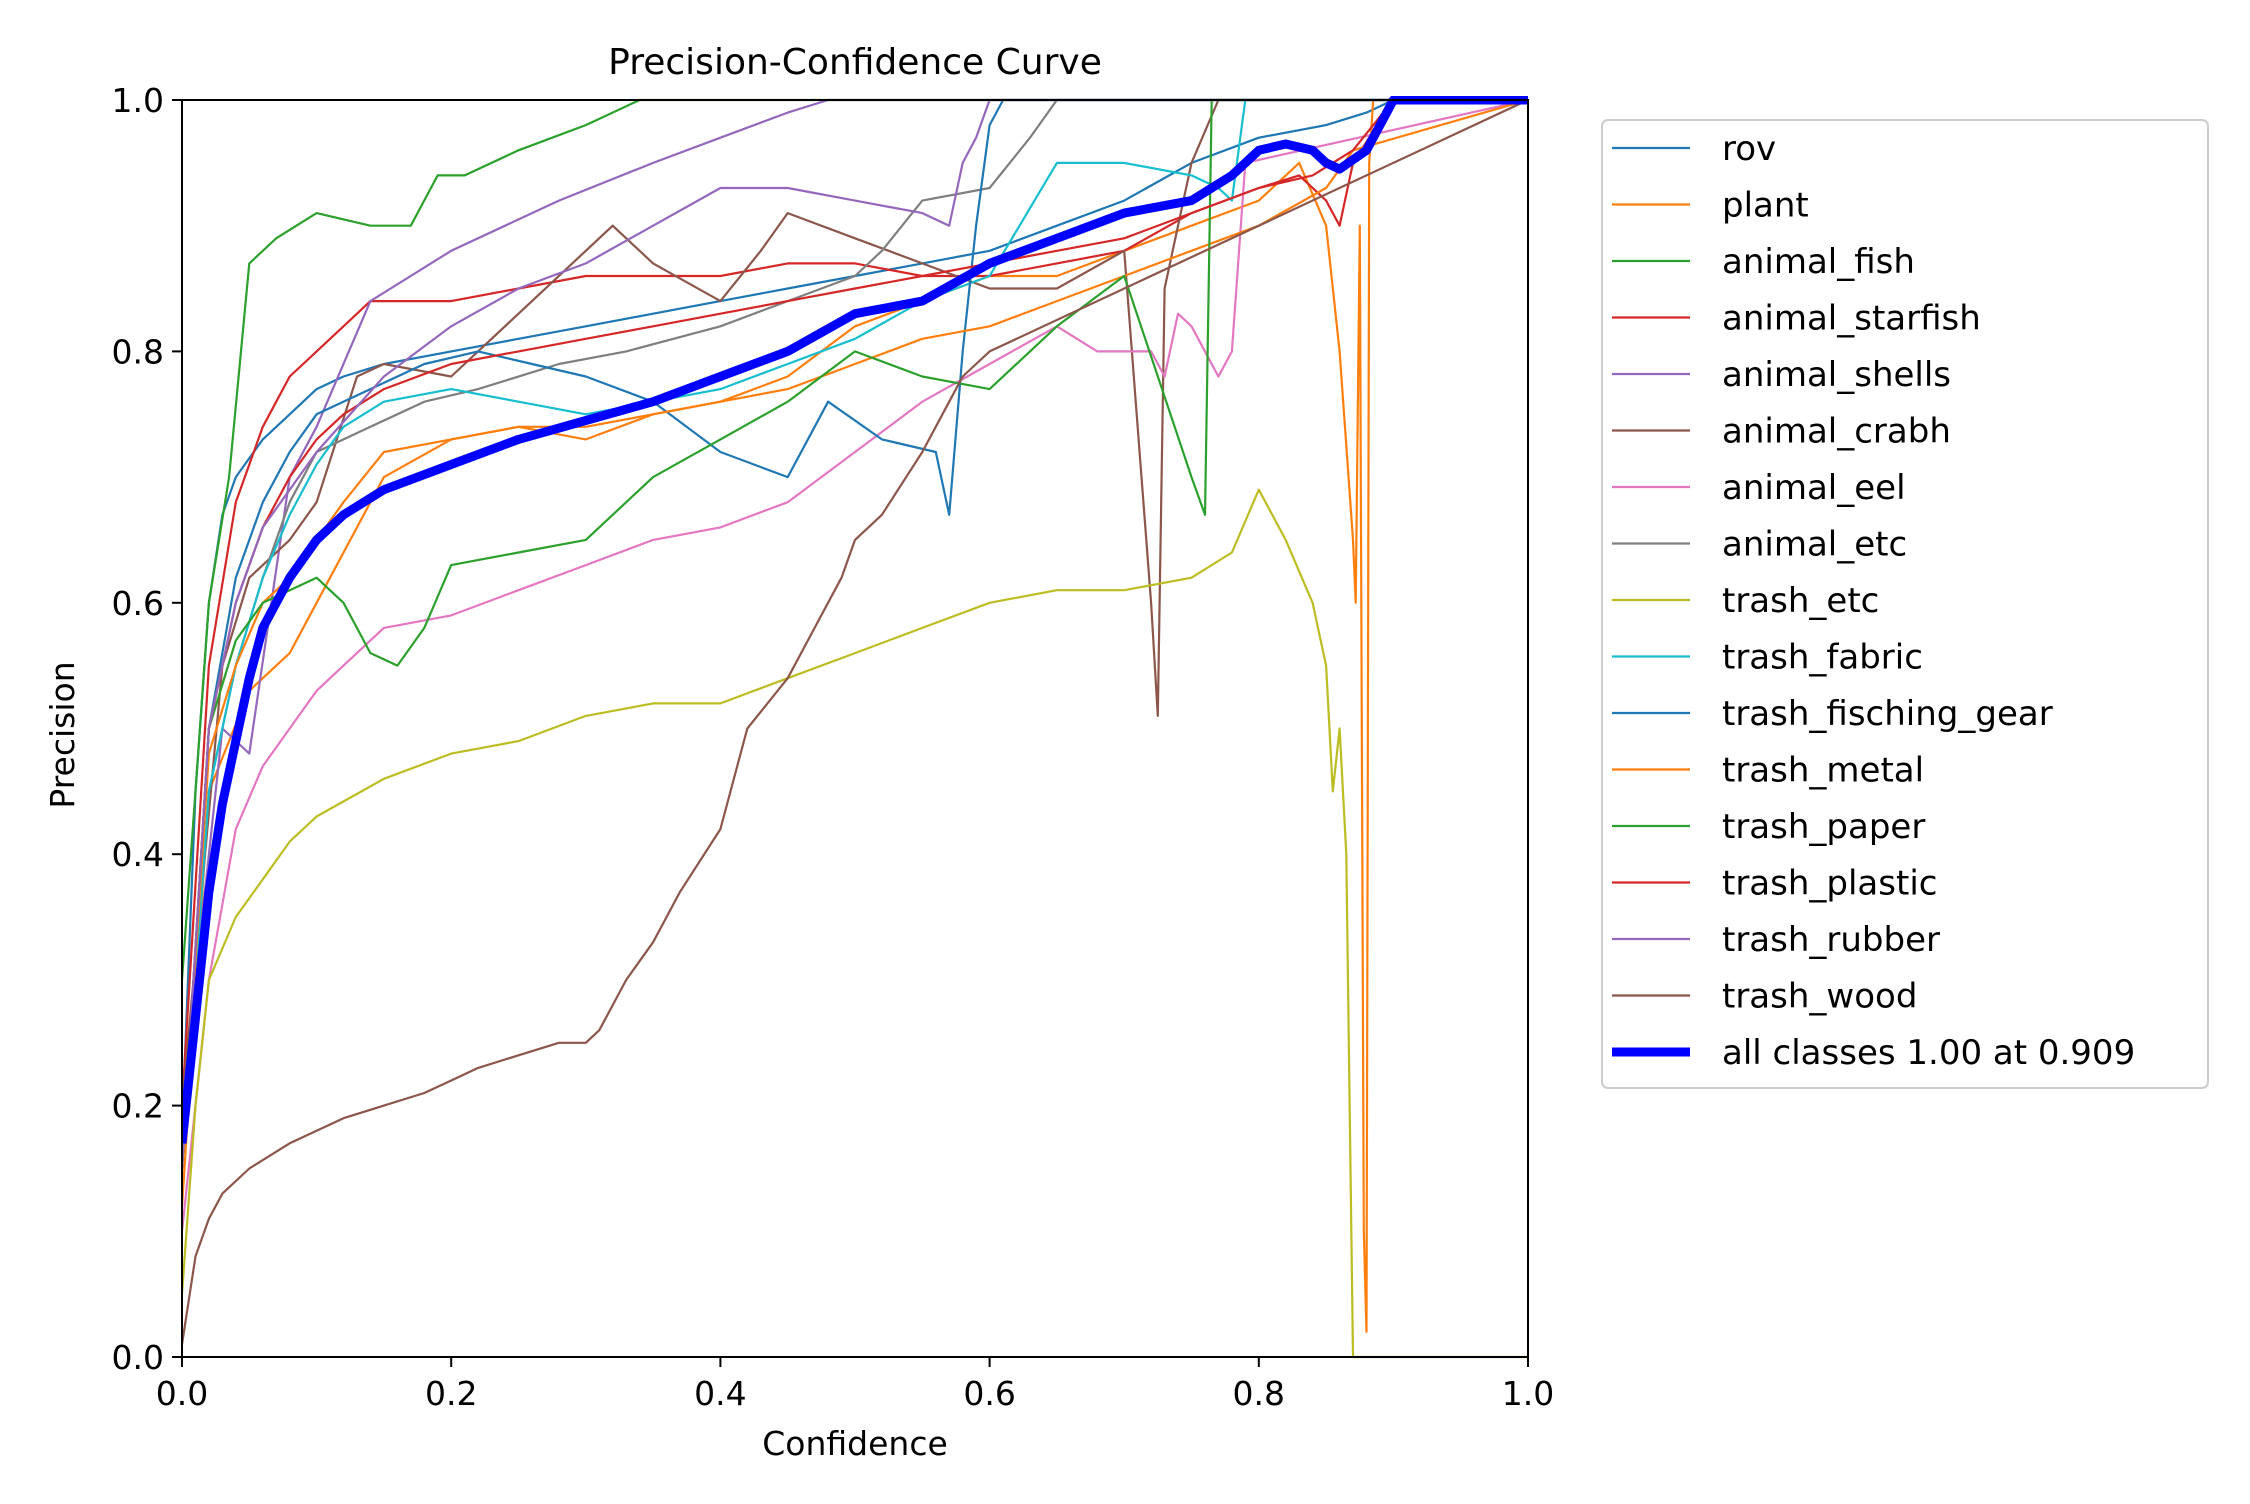  What do you see at coordinates (1928, 1053) in the screenshot?
I see `legend-label: all classes 1.00 at 0.909` at bounding box center [1928, 1053].